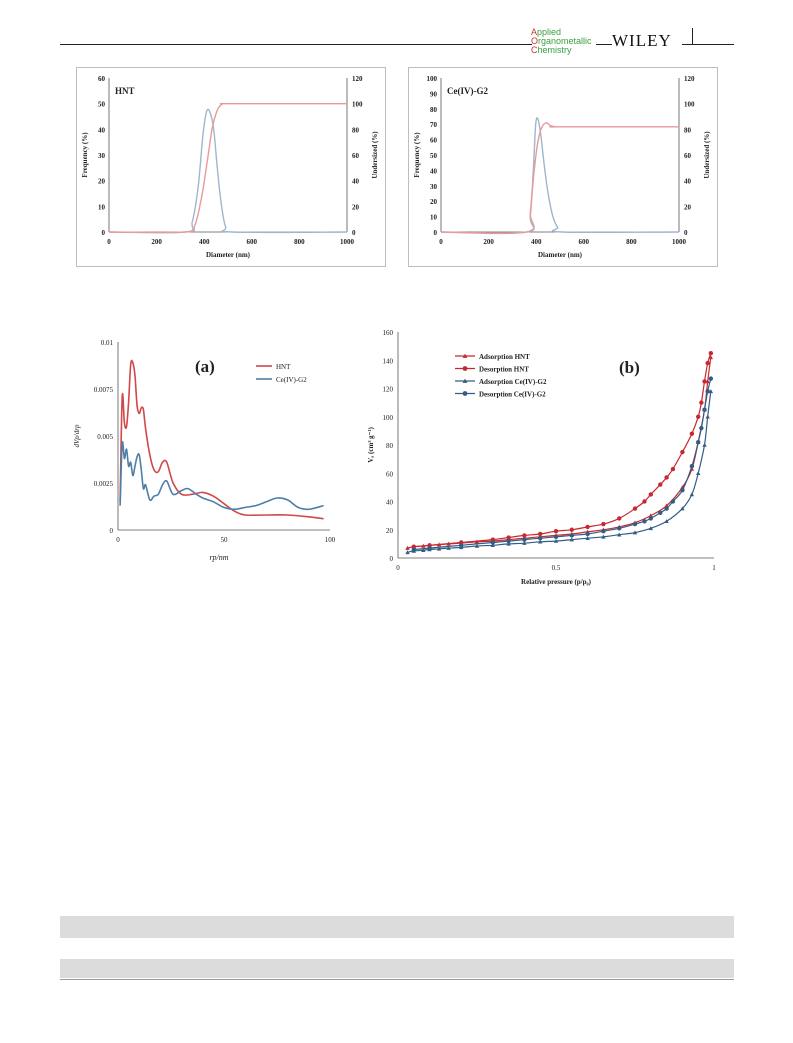 The height and width of the screenshot is (1043, 793). Describe the element at coordinates (513, 382) in the screenshot. I see `legend-label: Adsorption Ce(IV)-G2` at that location.